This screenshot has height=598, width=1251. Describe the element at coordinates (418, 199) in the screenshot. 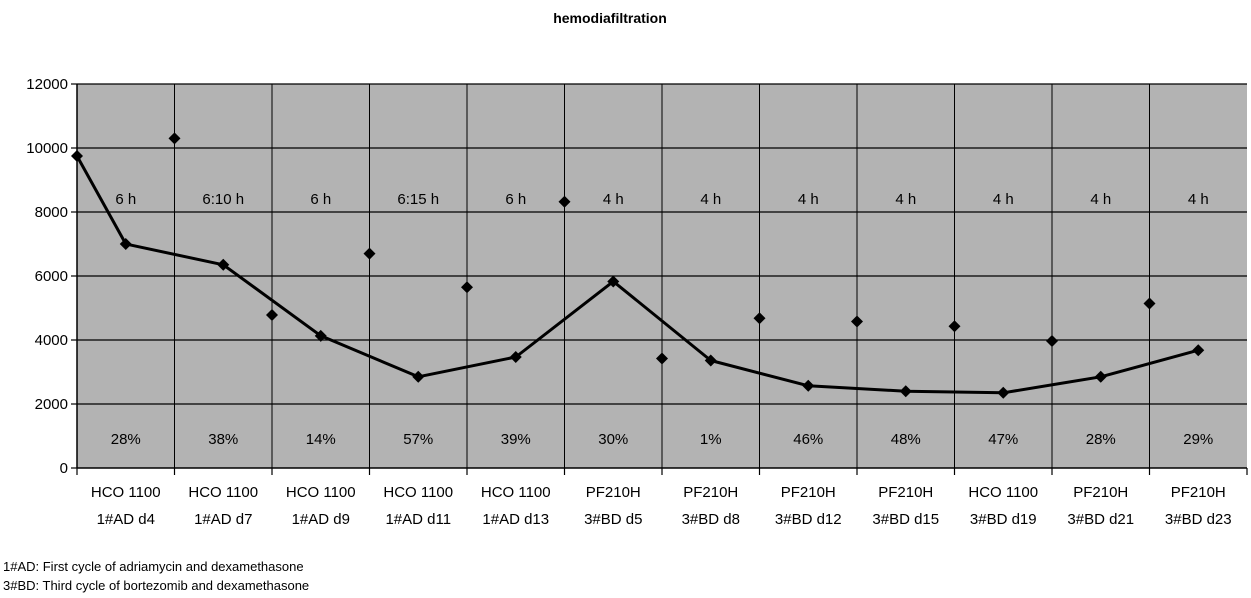

I see `duration-label: 6:15 h` at that location.